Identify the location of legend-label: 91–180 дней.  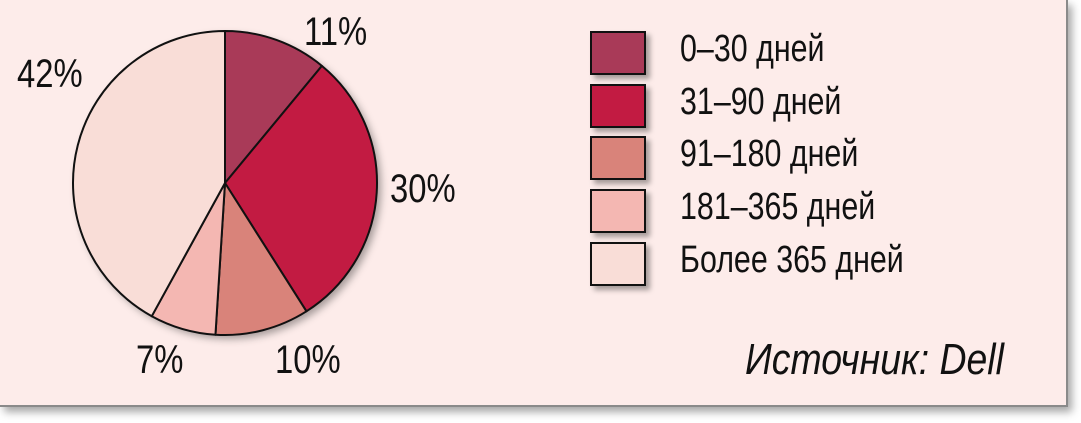
(769, 154).